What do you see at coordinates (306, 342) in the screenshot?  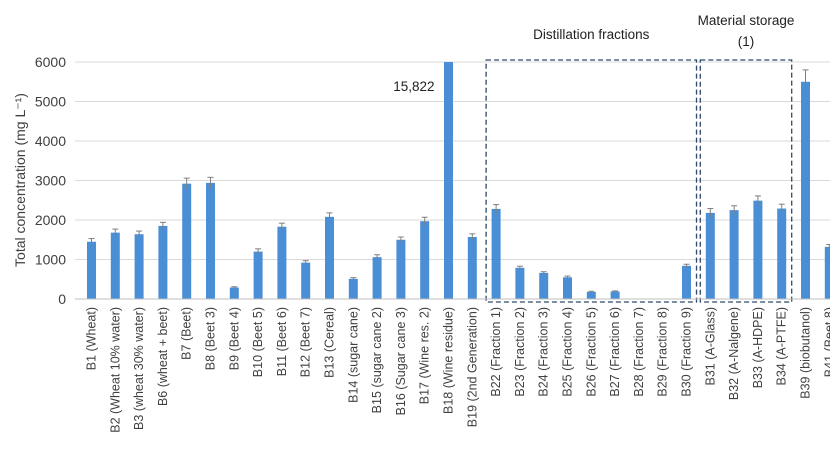 I see `x-category-label: B12 (Beet 7)` at bounding box center [306, 342].